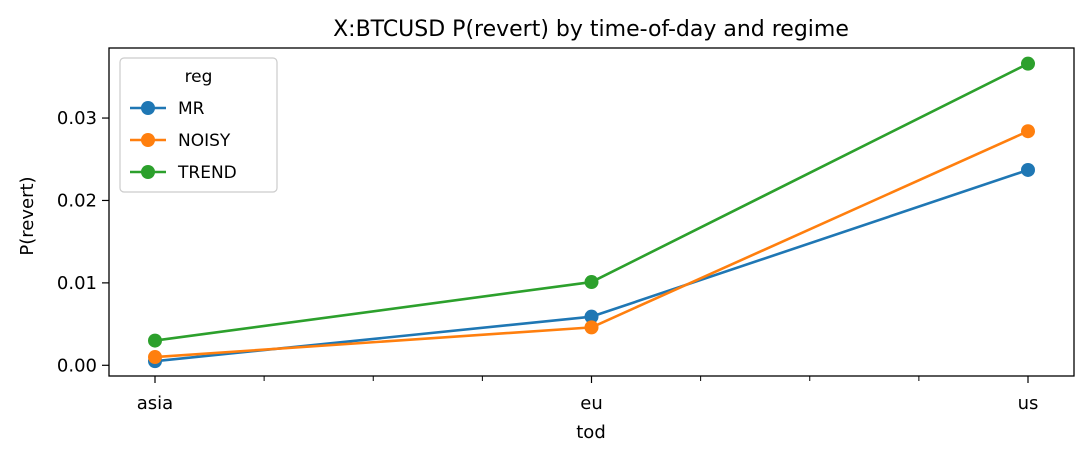  What do you see at coordinates (591, 327) in the screenshot?
I see `data-point-noisy-eu` at bounding box center [591, 327].